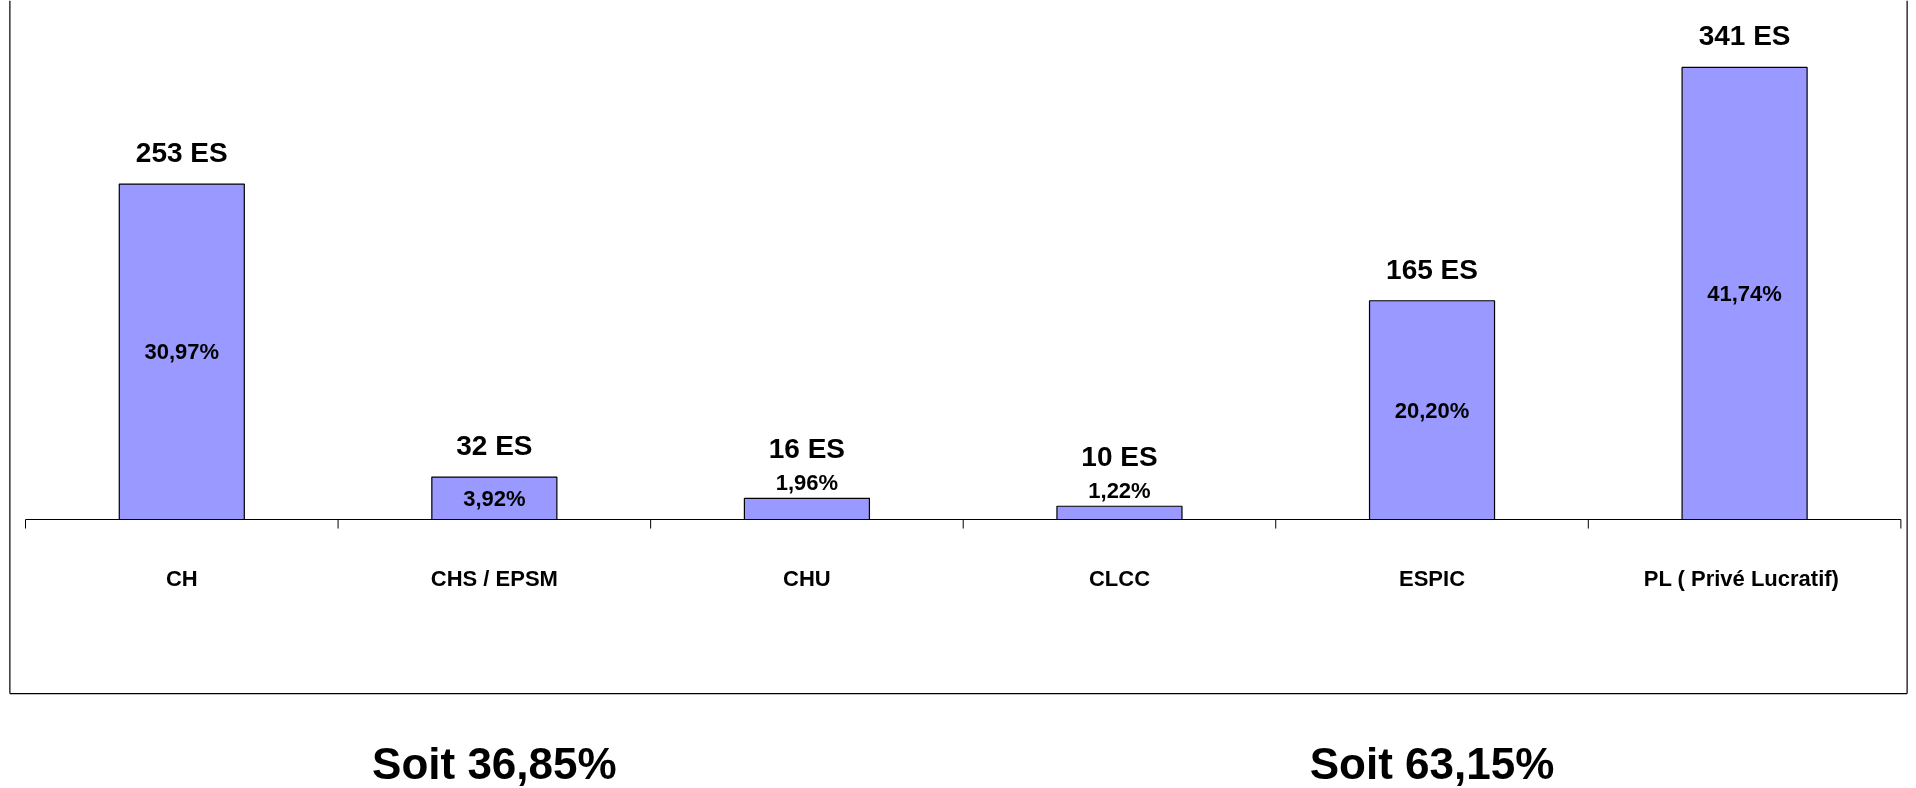 The image size is (1916, 788). I want to click on data-label: 10 ES, so click(1119, 457).